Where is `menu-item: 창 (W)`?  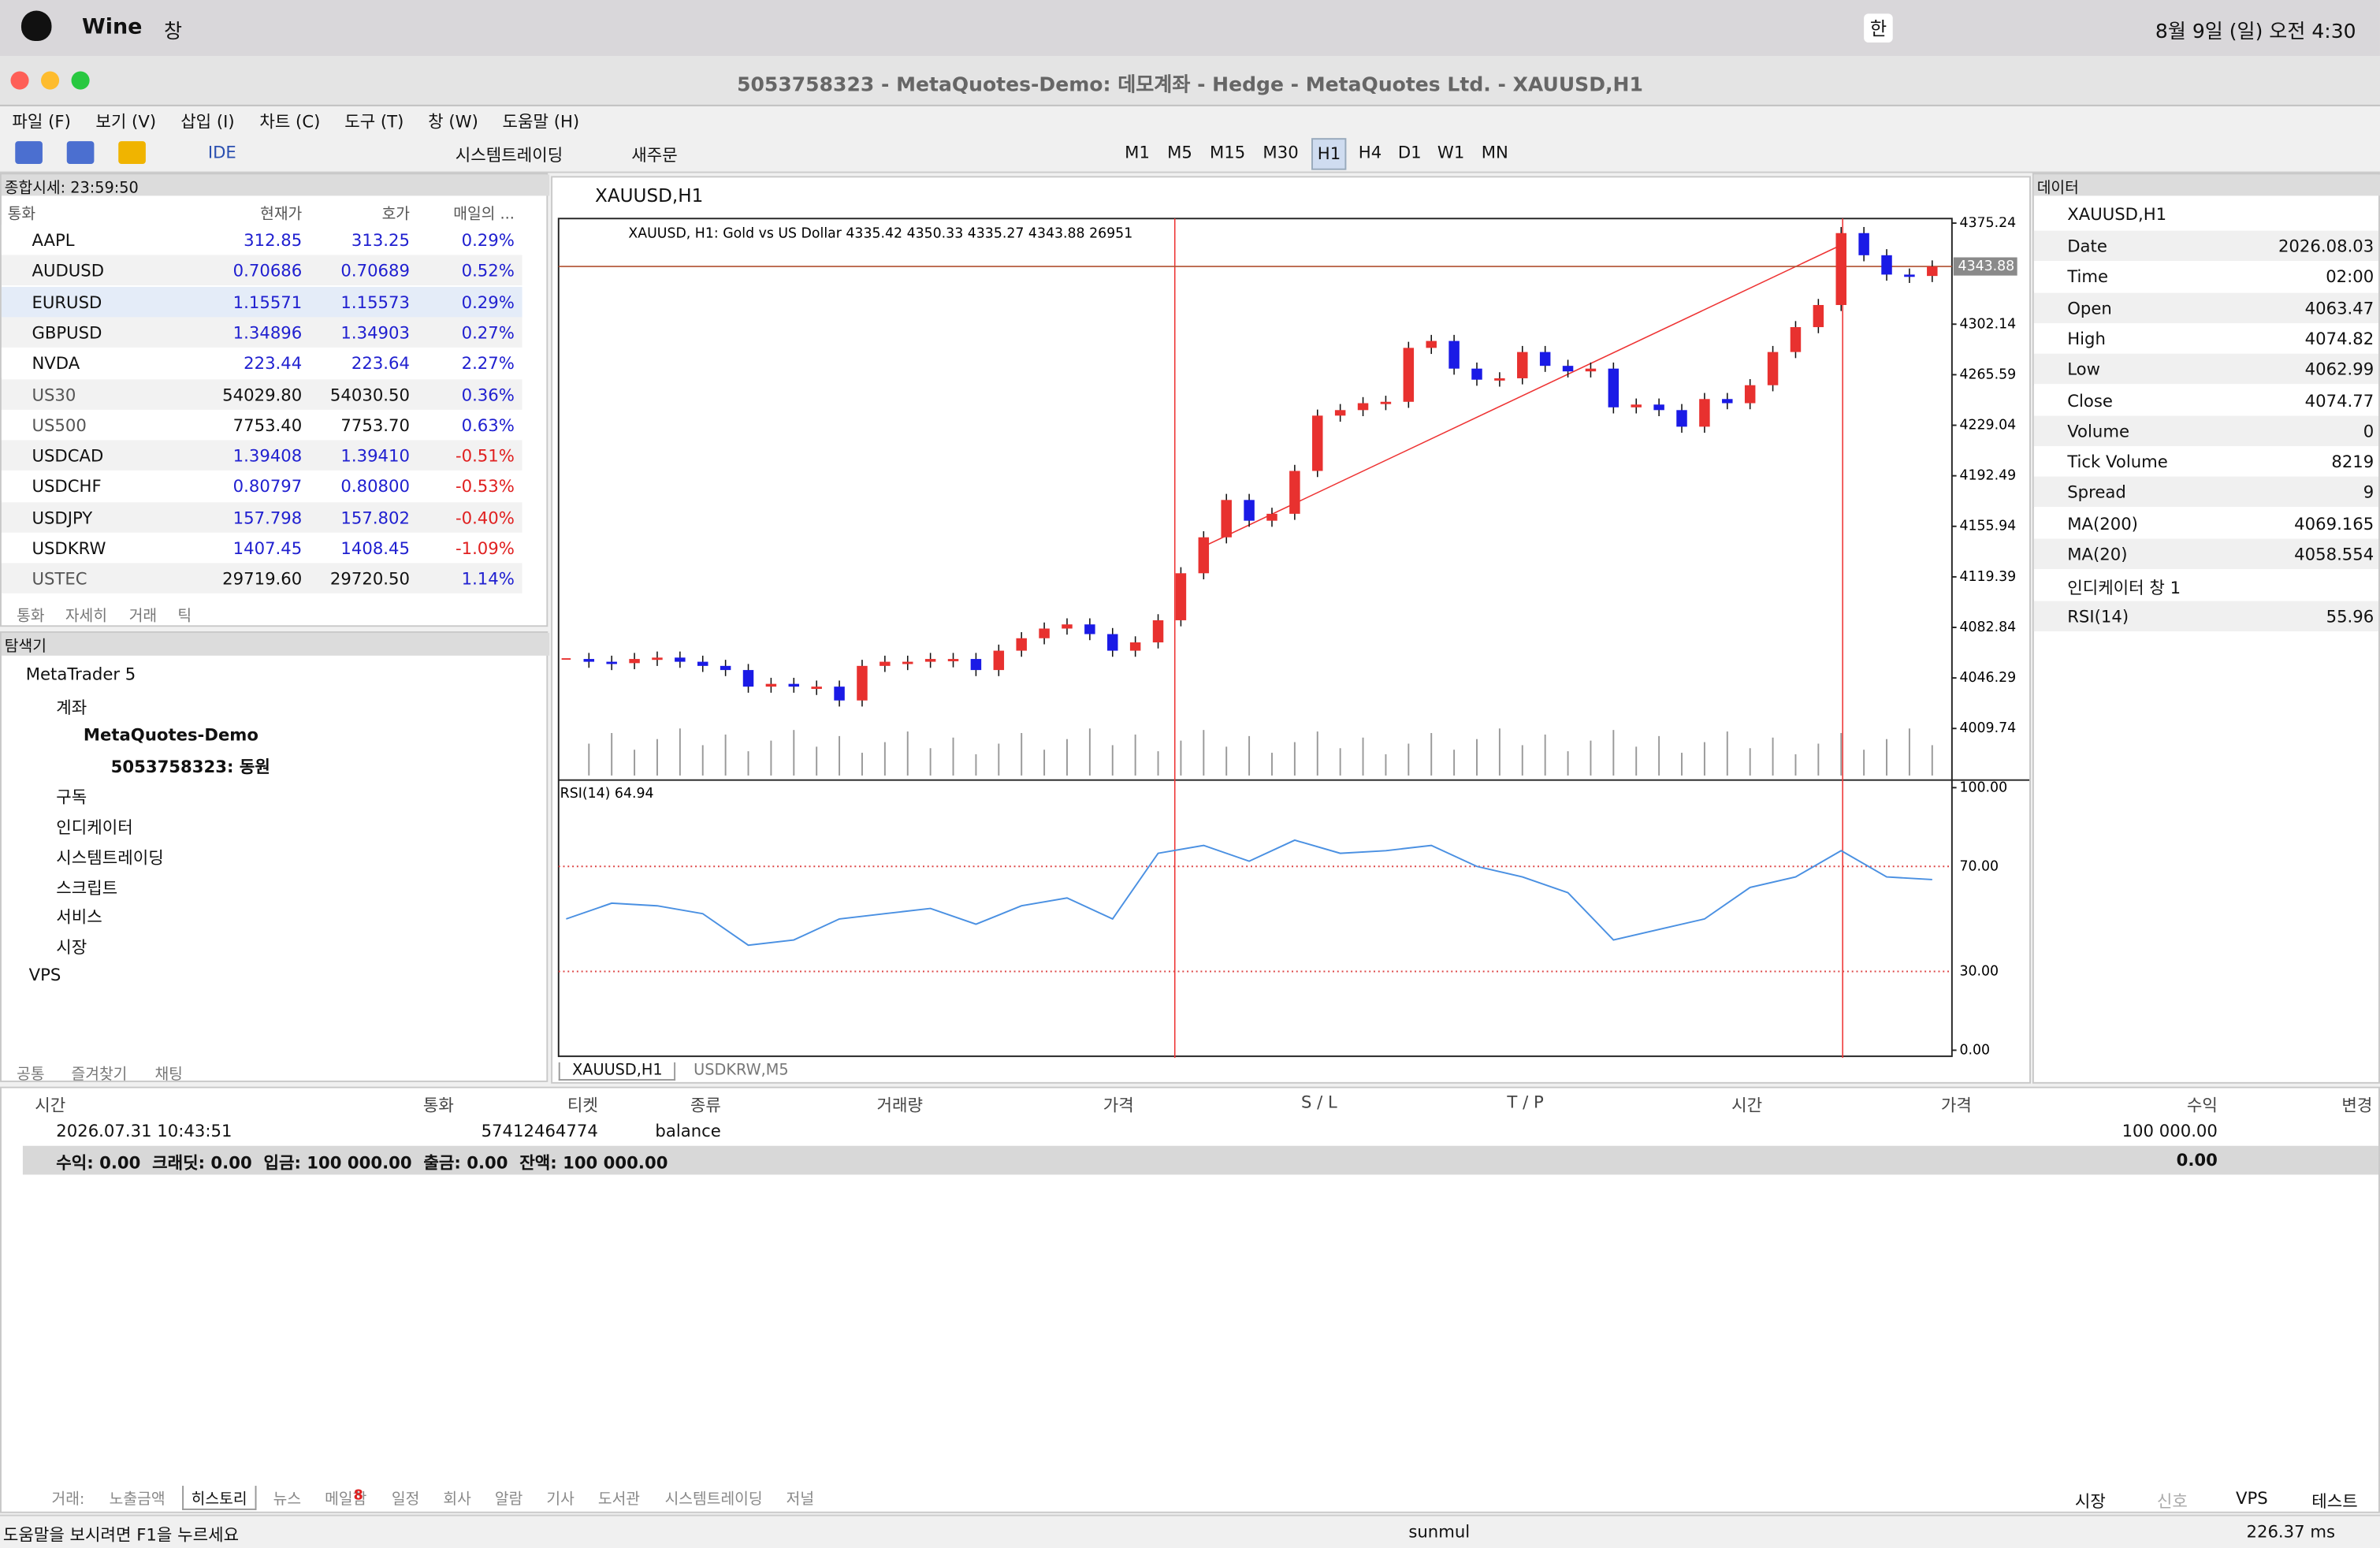 menu-item: 창 (W) is located at coordinates (453, 122).